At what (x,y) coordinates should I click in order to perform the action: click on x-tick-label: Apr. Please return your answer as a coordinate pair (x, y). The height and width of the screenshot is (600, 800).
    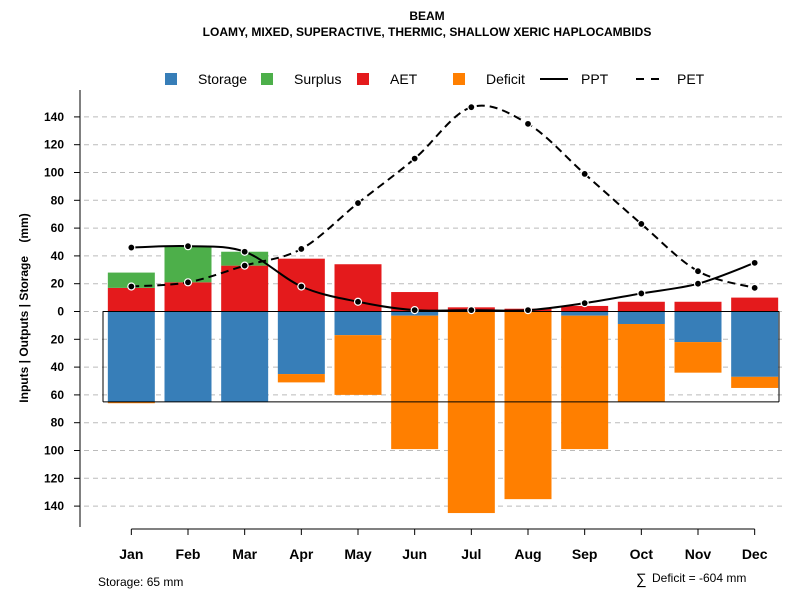
    Looking at the image, I should click on (301, 554).